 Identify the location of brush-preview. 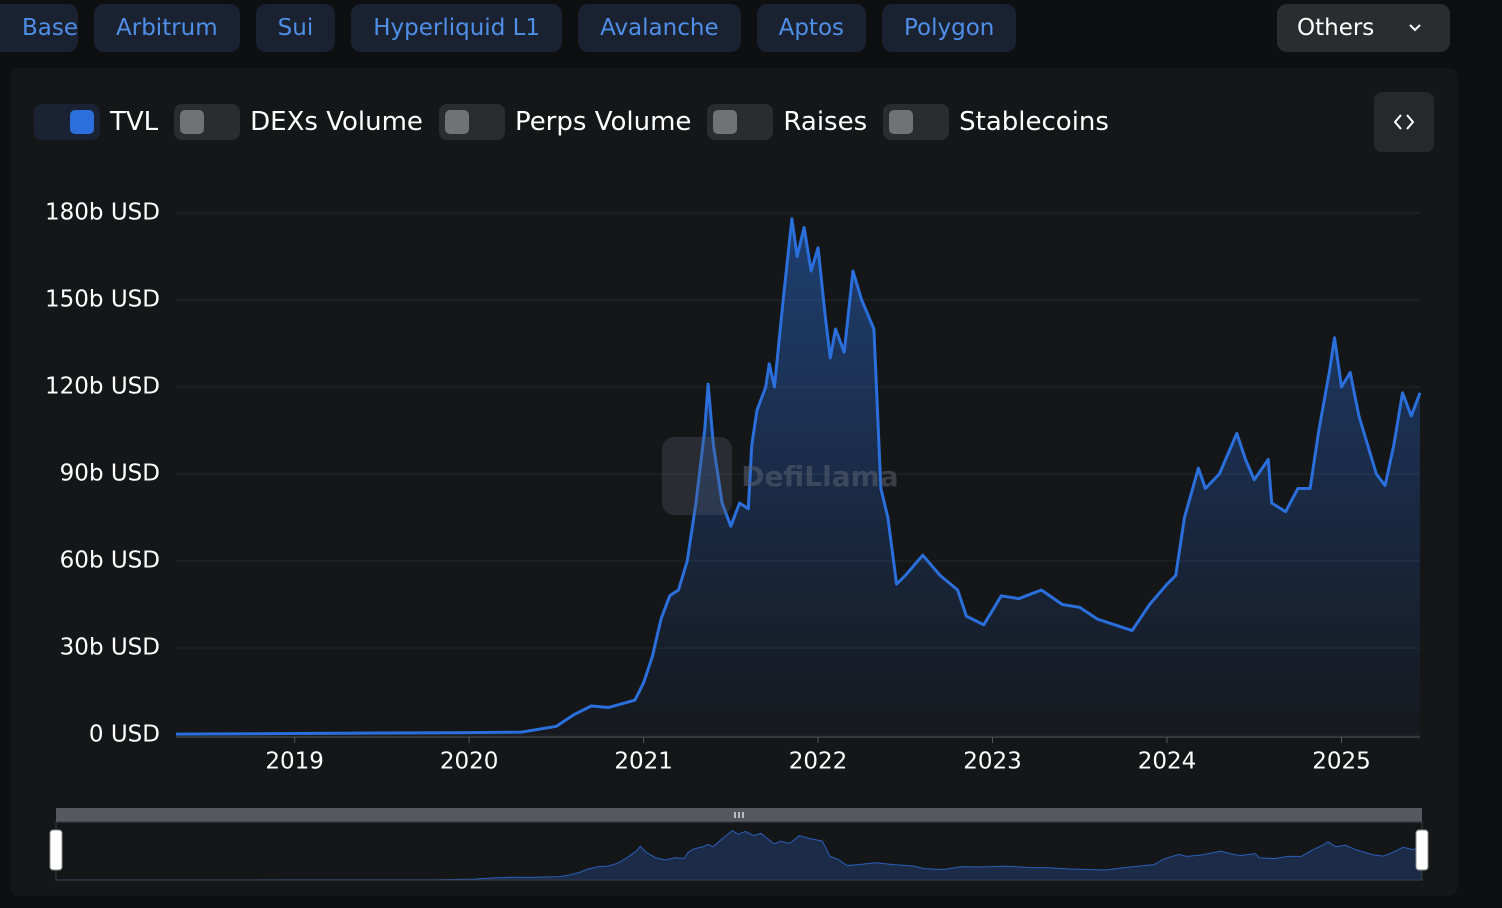
(739, 855).